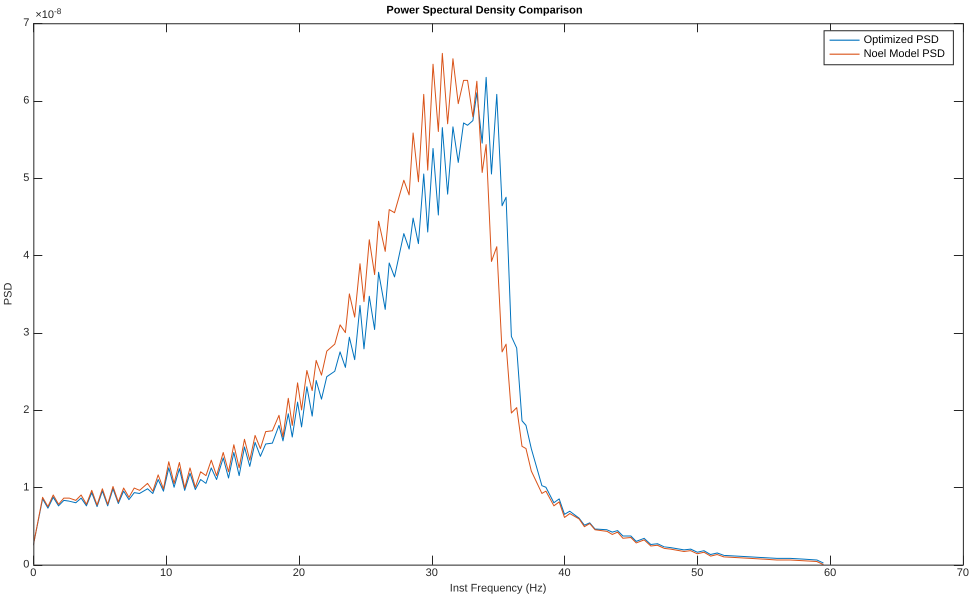 This screenshot has height=597, width=971. What do you see at coordinates (26, 487) in the screenshot?
I see `y-tick-label: 1` at bounding box center [26, 487].